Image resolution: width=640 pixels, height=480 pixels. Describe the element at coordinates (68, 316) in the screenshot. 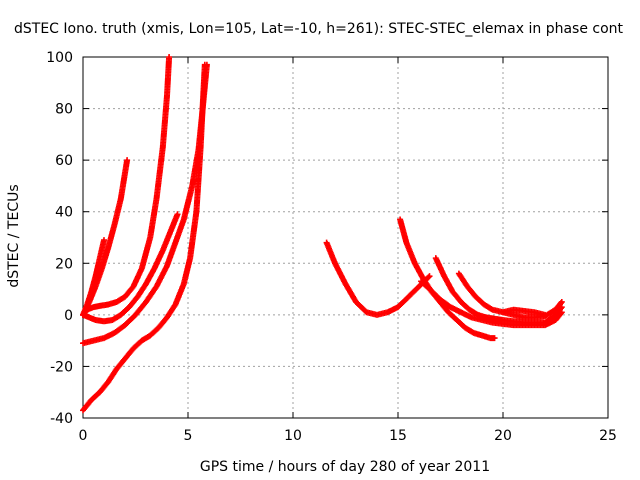

I see `y-tick-label: 0` at that location.